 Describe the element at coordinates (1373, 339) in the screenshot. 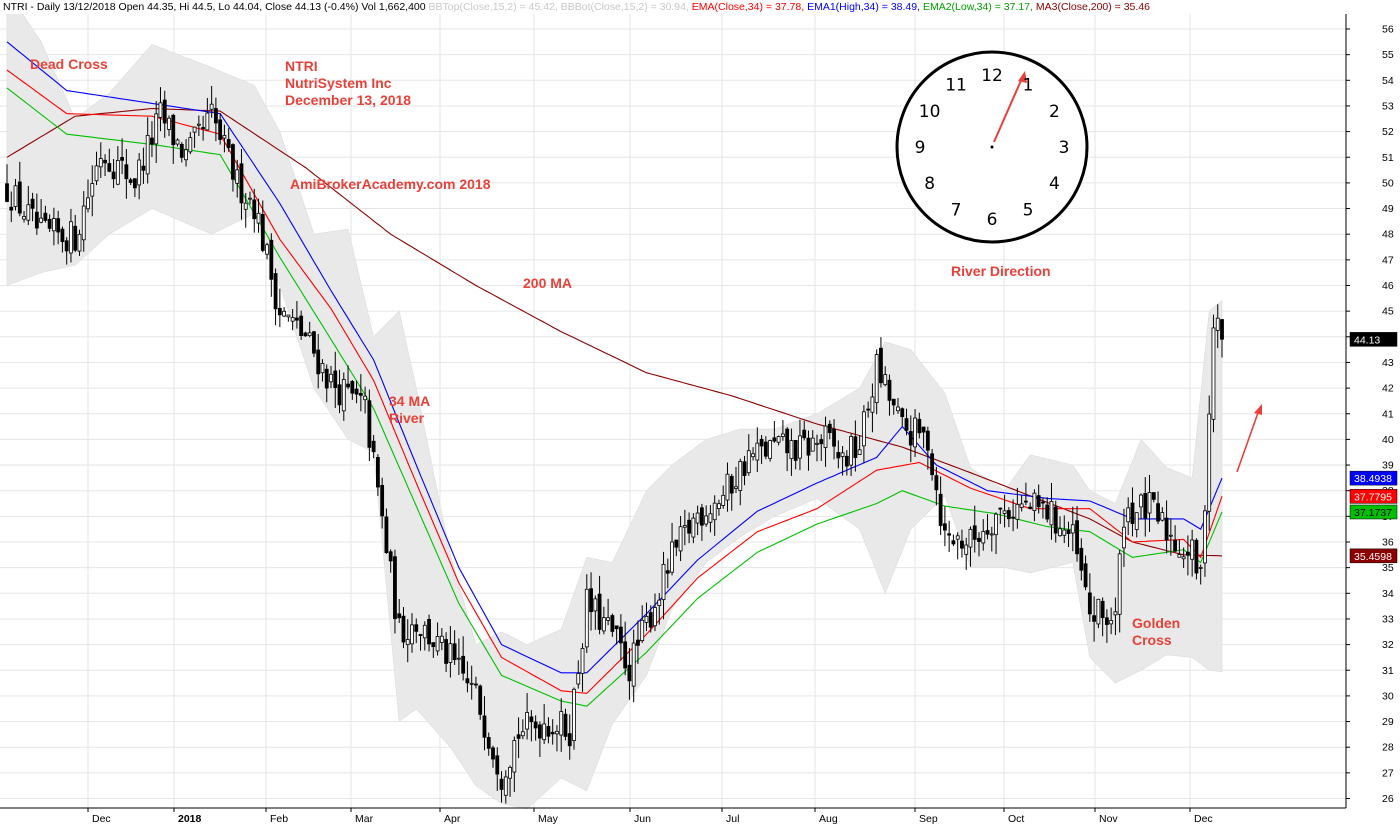

I see `last-close-box: 44.13` at that location.